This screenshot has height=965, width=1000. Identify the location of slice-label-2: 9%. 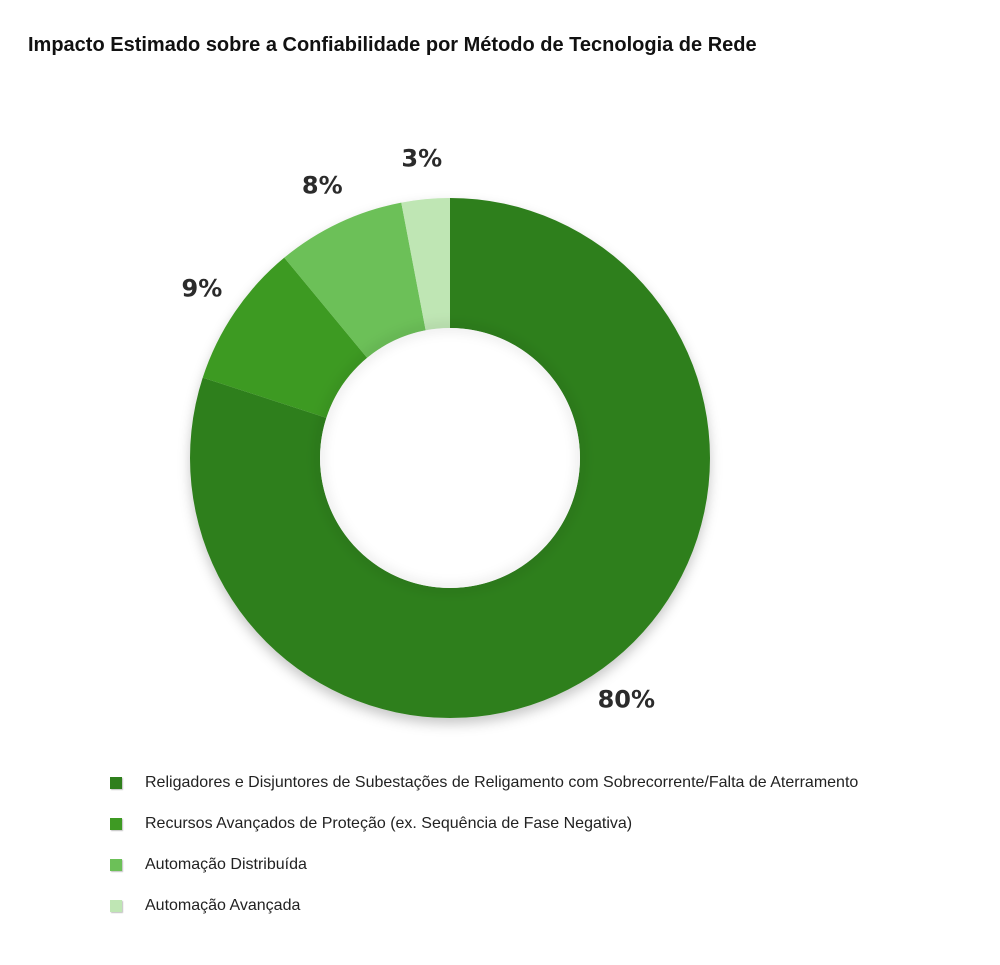
(202, 288).